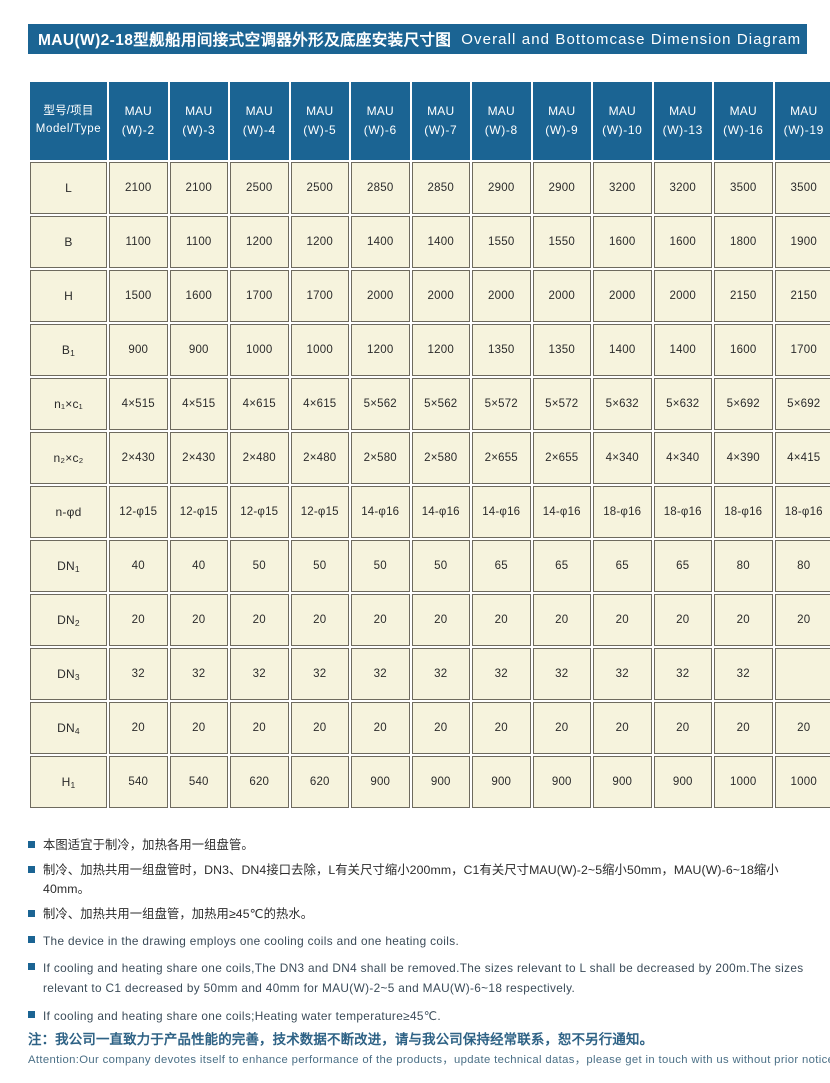  I want to click on row-label-subscript: 2, so click(77, 623).